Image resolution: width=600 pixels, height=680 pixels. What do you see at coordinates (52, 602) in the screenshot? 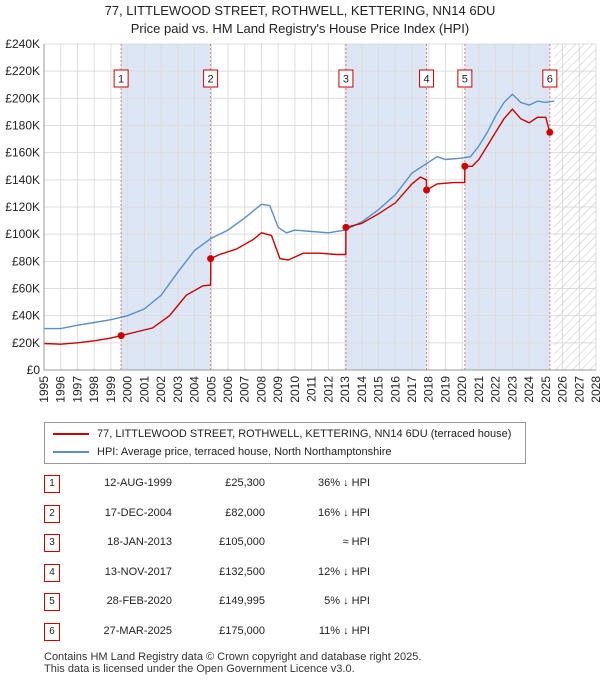
I see `row-number-badge: 5` at bounding box center [52, 602].